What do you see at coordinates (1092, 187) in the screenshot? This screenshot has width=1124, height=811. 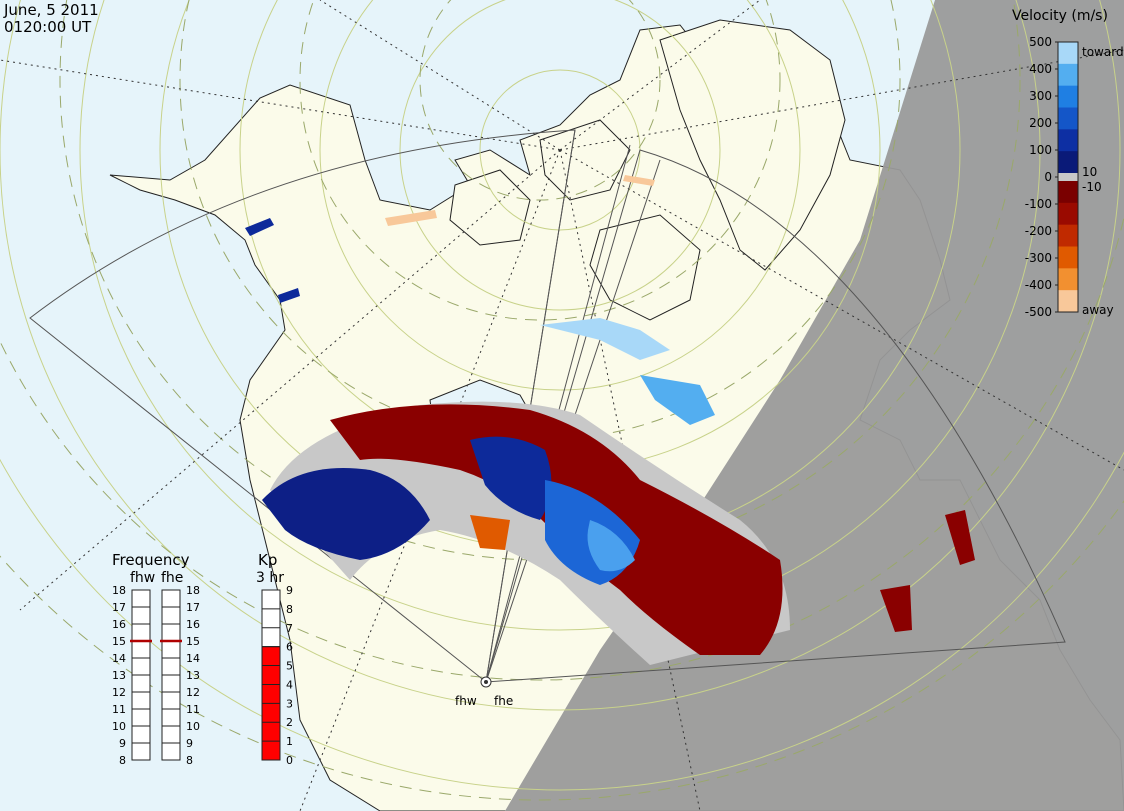 I see `velocity-inner-tick-neg: -10` at bounding box center [1092, 187].